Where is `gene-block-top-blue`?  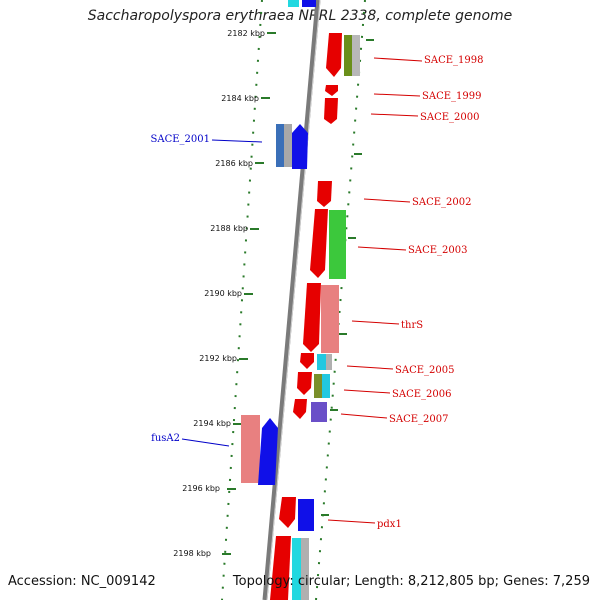 gene-block-top-blue is located at coordinates (309, 3).